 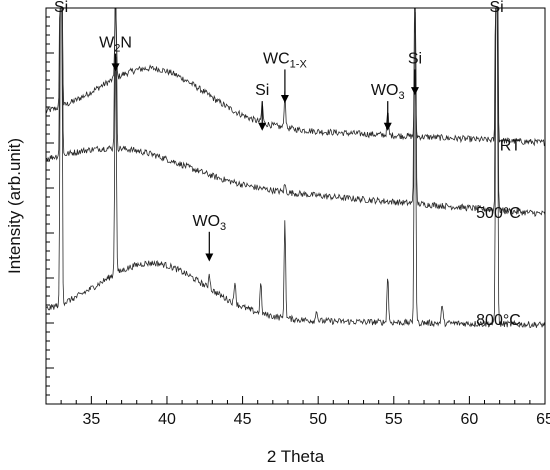 I want to click on x-tick-label: 35, so click(x=91, y=419).